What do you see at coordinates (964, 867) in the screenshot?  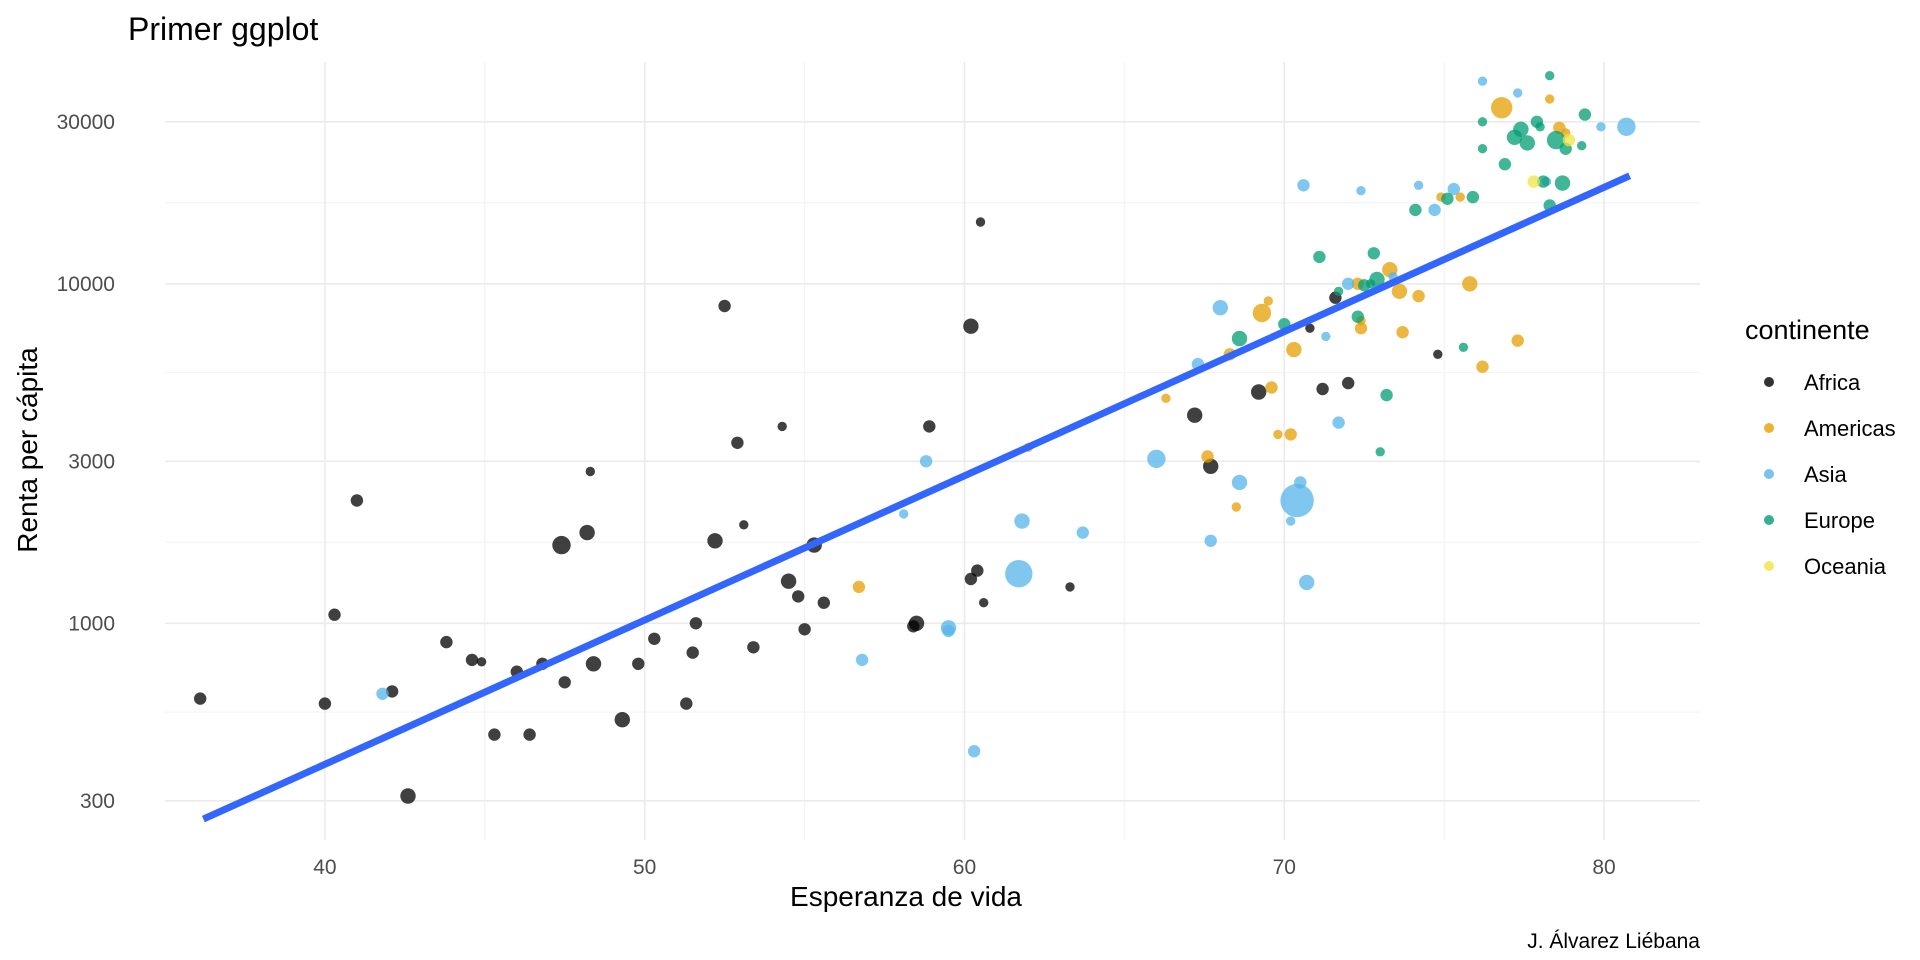 I see `x-tick-label: 60` at bounding box center [964, 867].